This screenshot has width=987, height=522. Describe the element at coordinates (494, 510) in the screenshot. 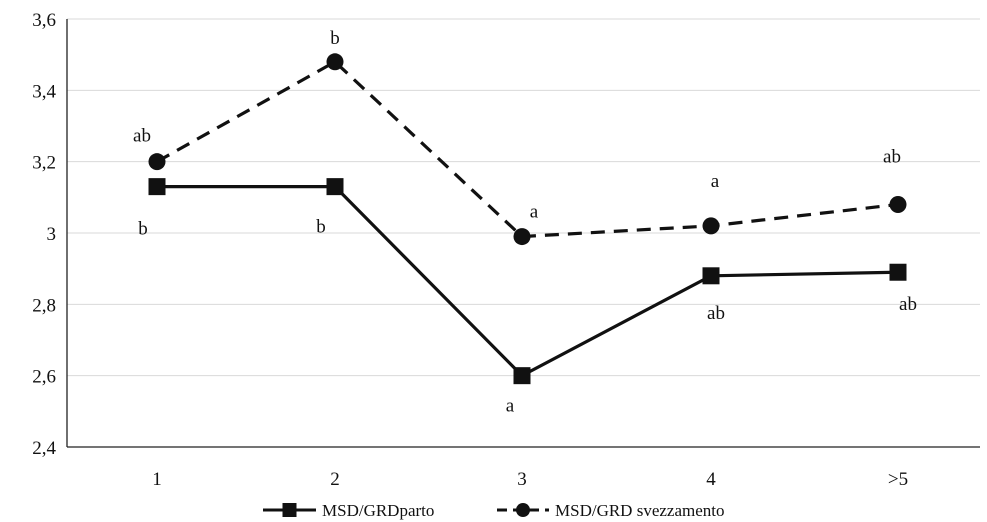

I see `legend: MSD/GRDparto MSD/GRD svezzamento` at that location.